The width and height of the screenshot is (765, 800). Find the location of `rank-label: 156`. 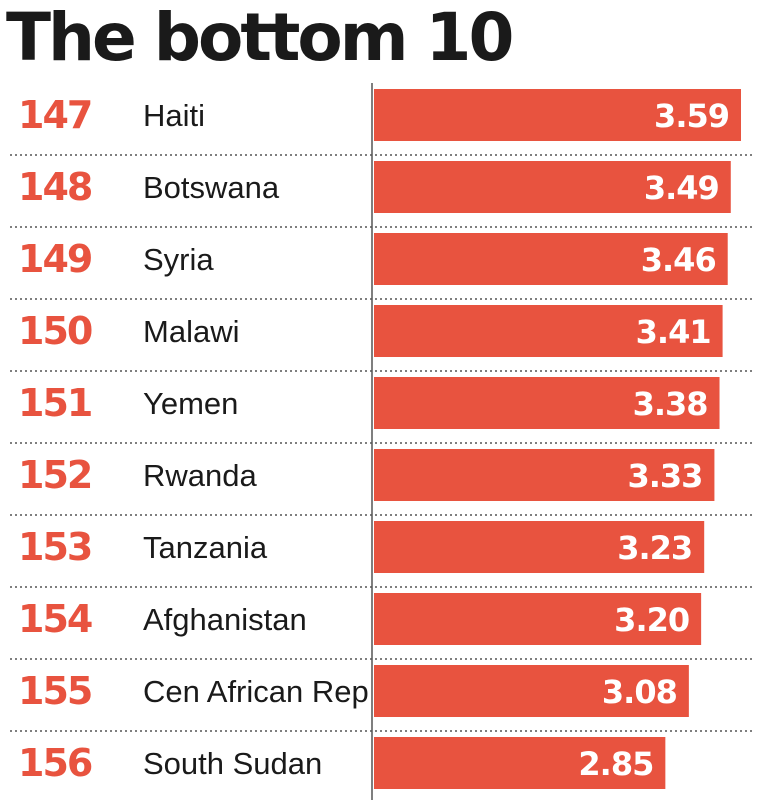

rank-label: 156 is located at coordinates (55, 763).